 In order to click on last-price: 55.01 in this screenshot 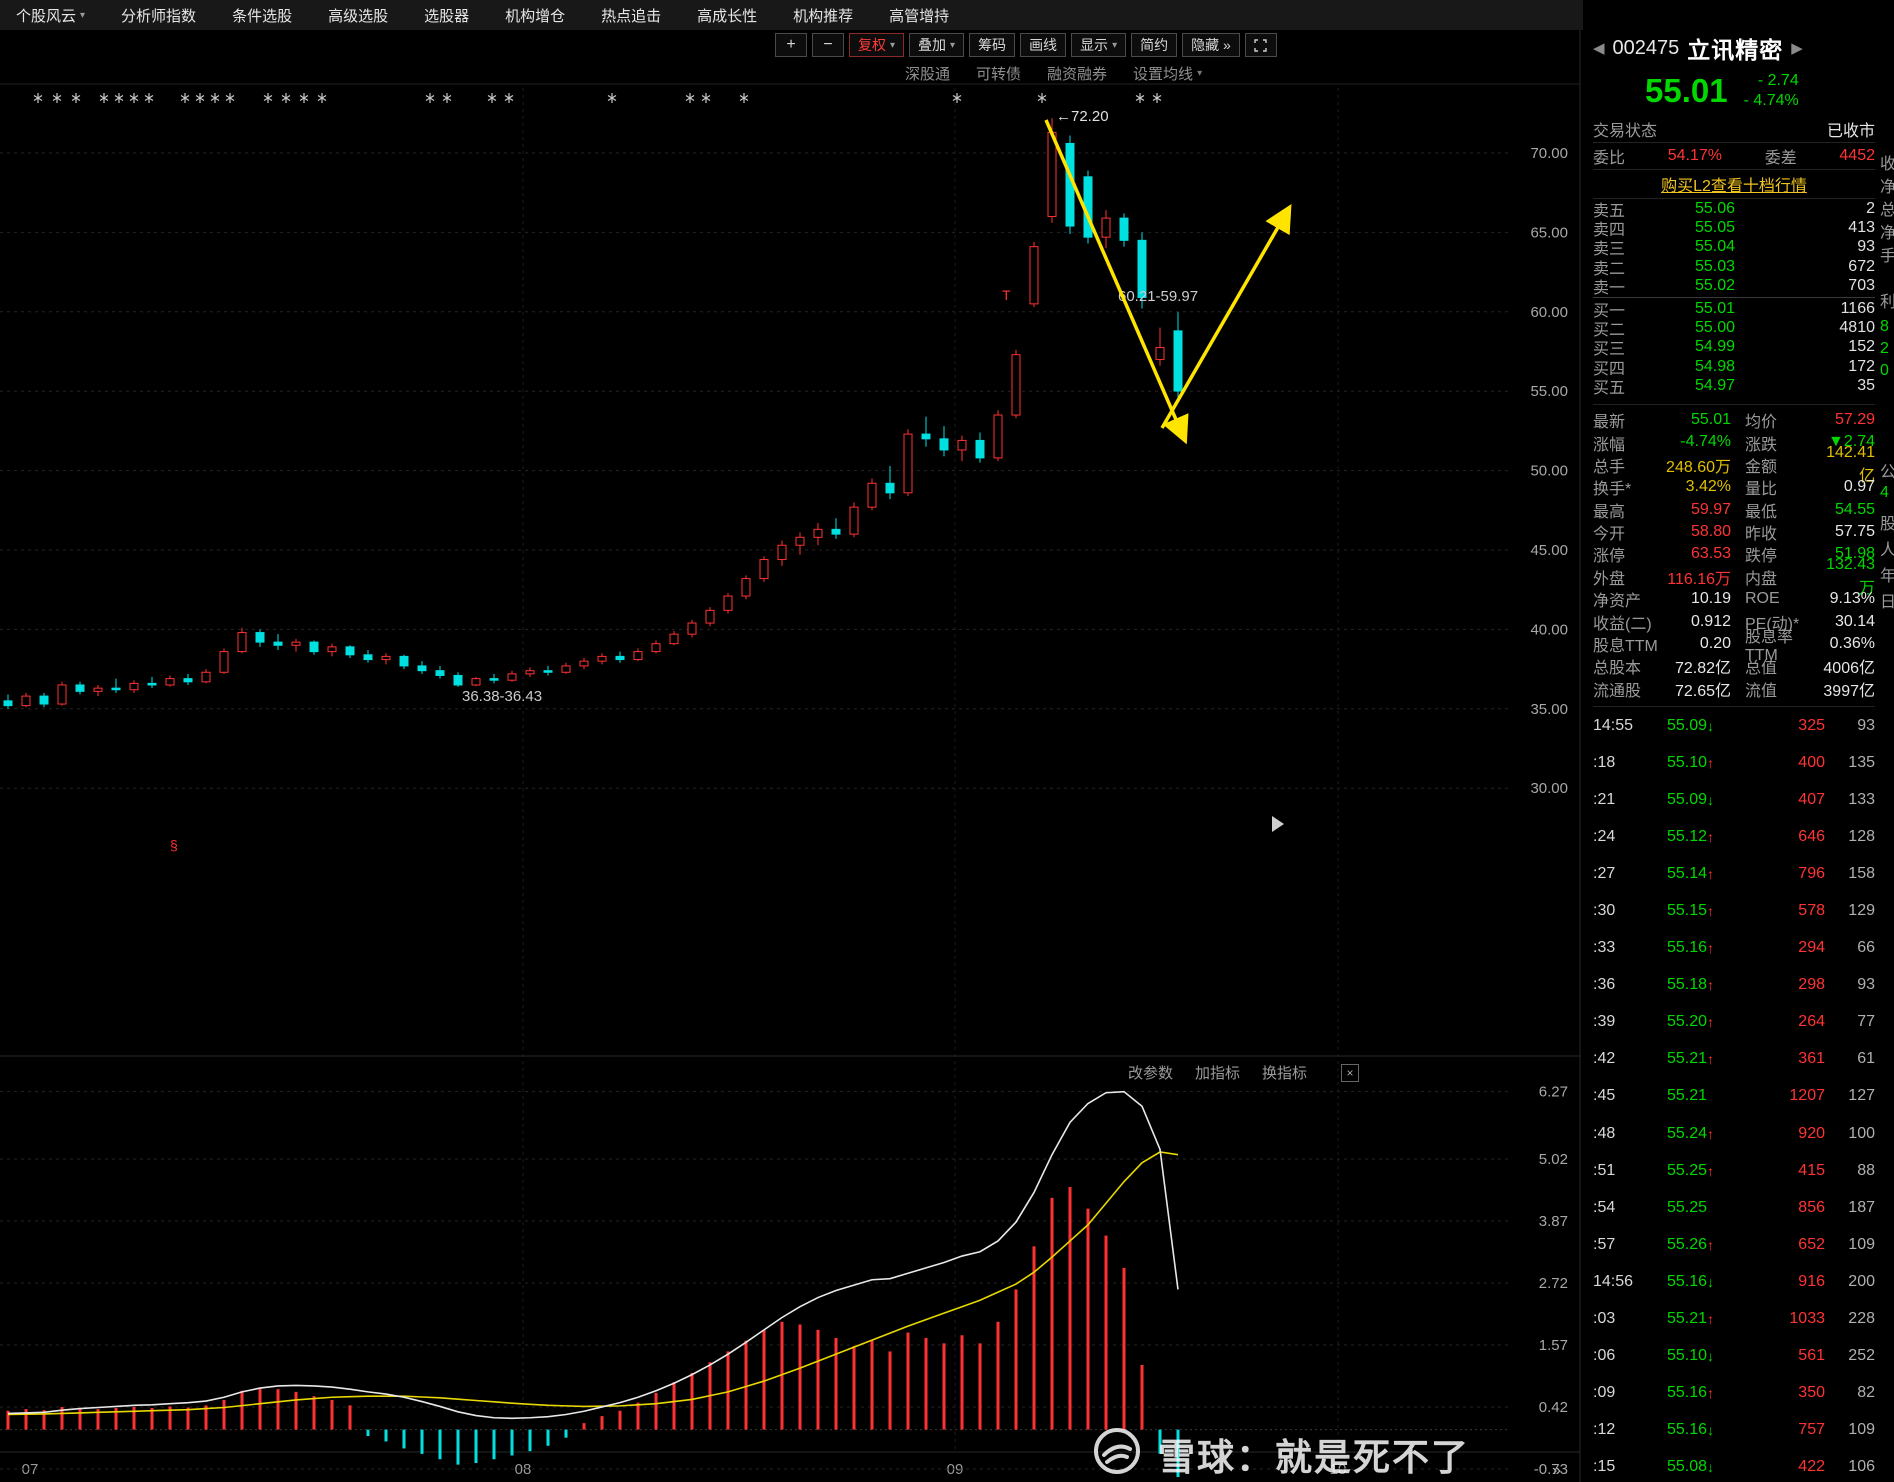, I will do `click(1686, 90)`.